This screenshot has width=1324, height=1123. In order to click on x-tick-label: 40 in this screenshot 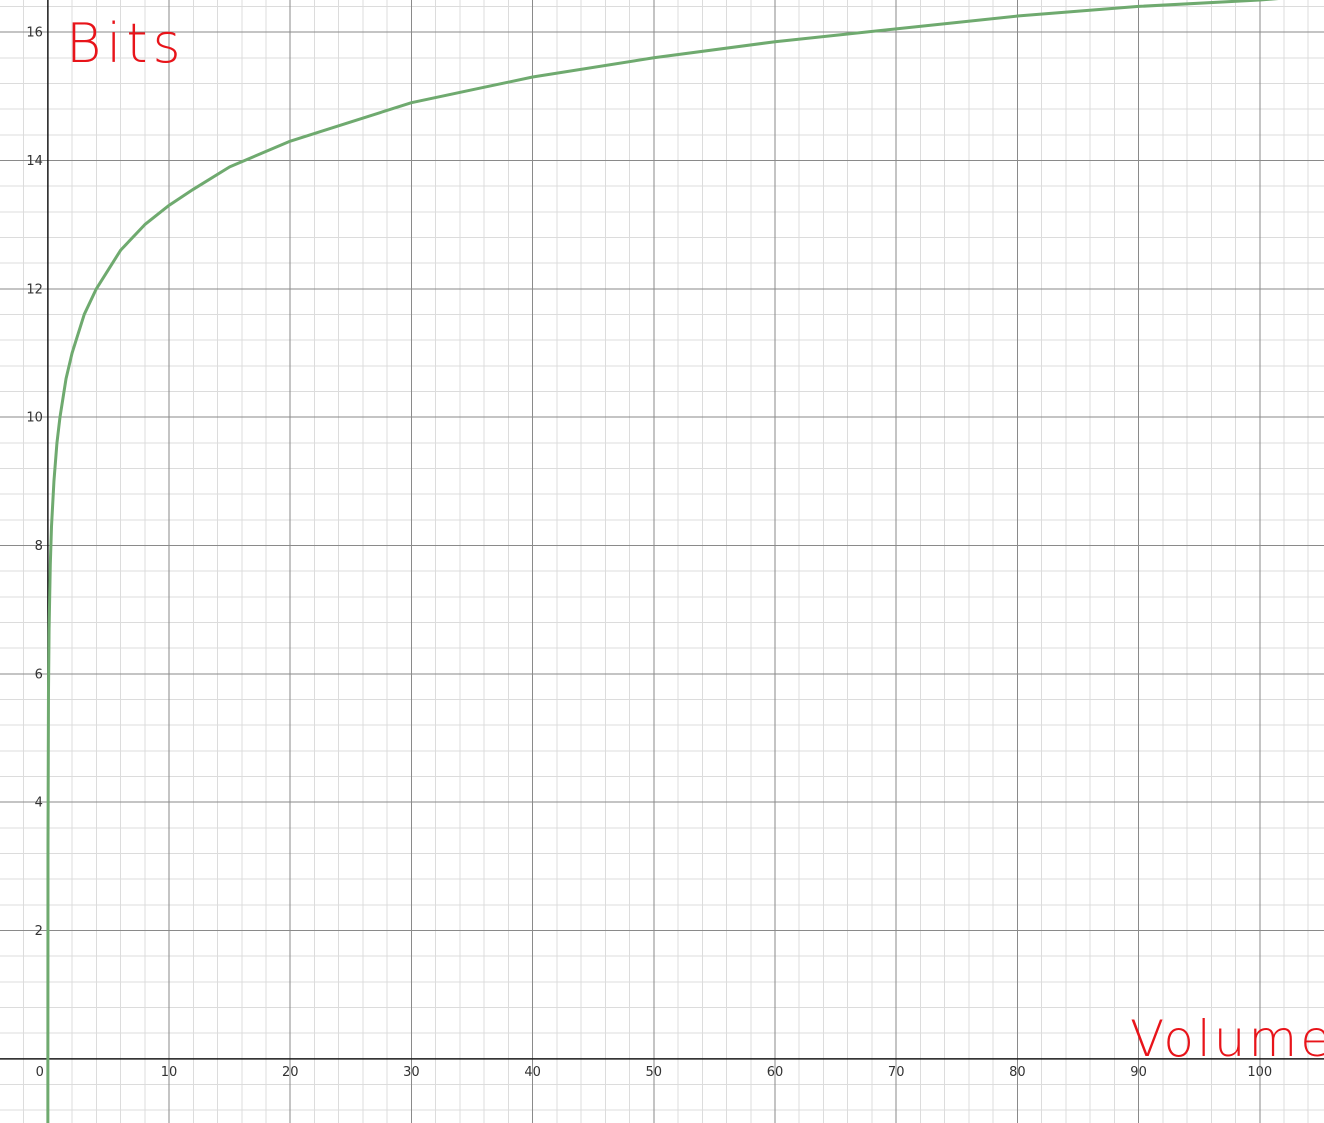, I will do `click(532, 1072)`.